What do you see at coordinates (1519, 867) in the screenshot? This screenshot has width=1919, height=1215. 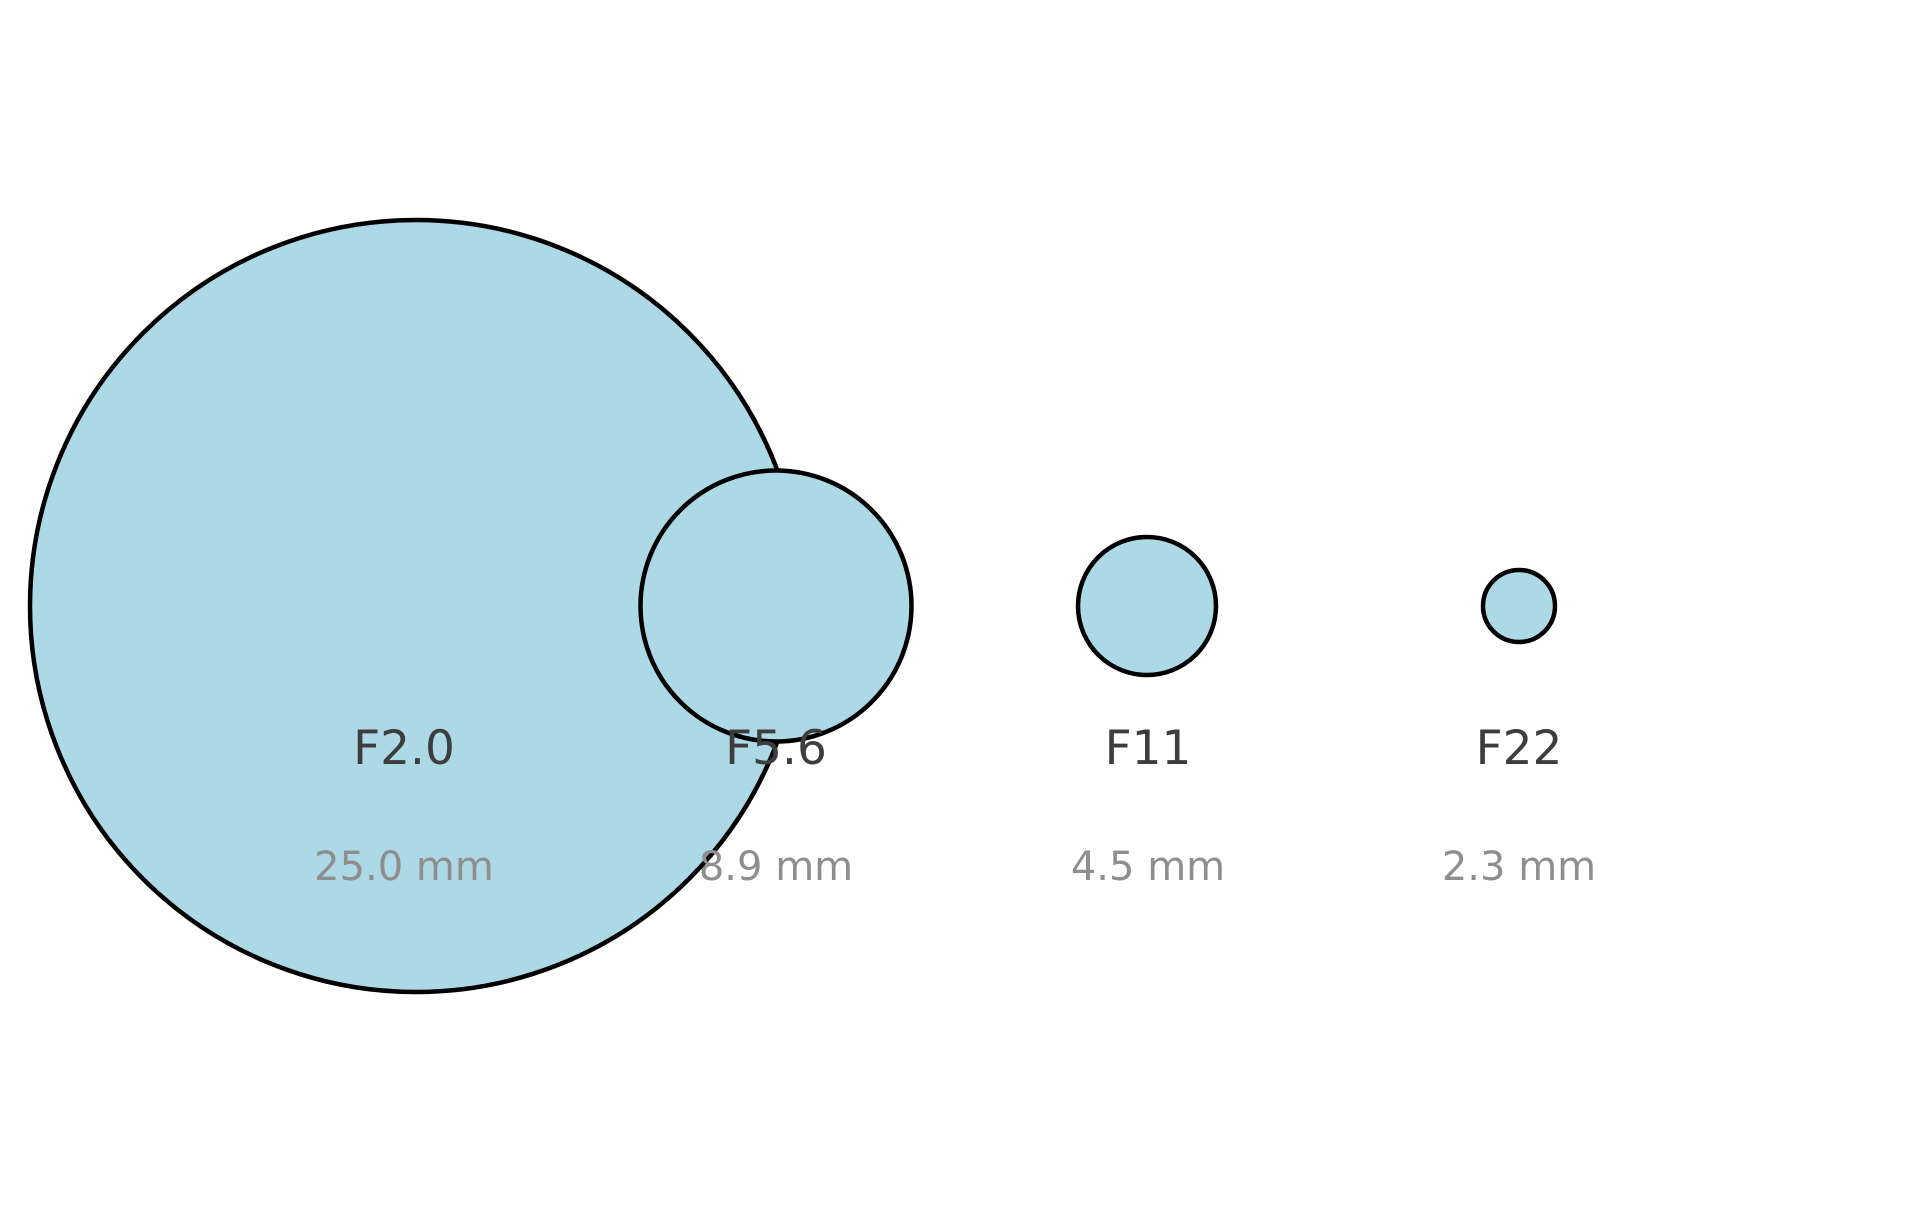 I see `diameter-label-f22: 2.3 mm` at bounding box center [1519, 867].